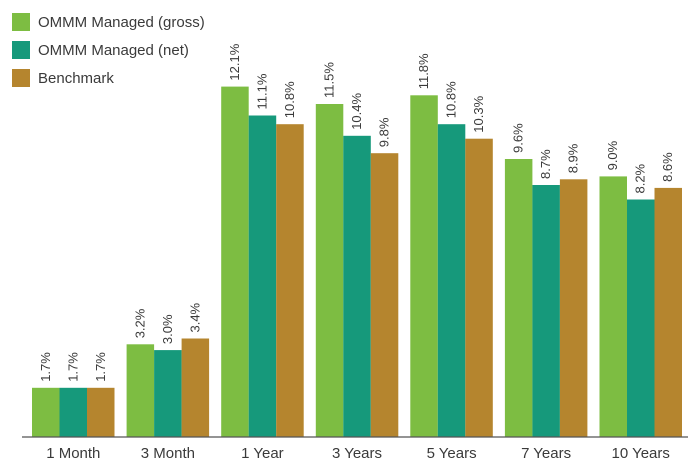 This screenshot has height=467, width=695. Describe the element at coordinates (357, 453) in the screenshot. I see `x-tick-label: 3 Years` at that location.